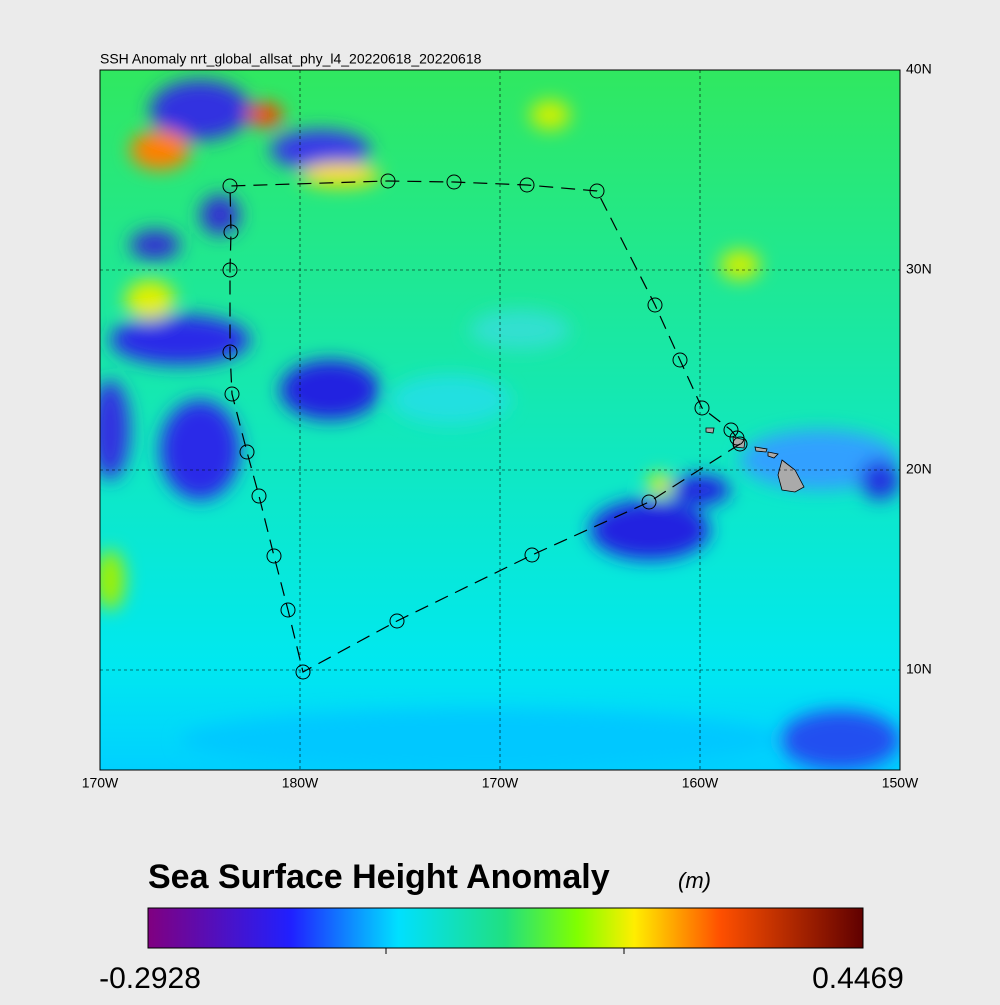 Image resolution: width=1000 pixels, height=1005 pixels. Describe the element at coordinates (505, 928) in the screenshot. I see `colorbar` at that location.